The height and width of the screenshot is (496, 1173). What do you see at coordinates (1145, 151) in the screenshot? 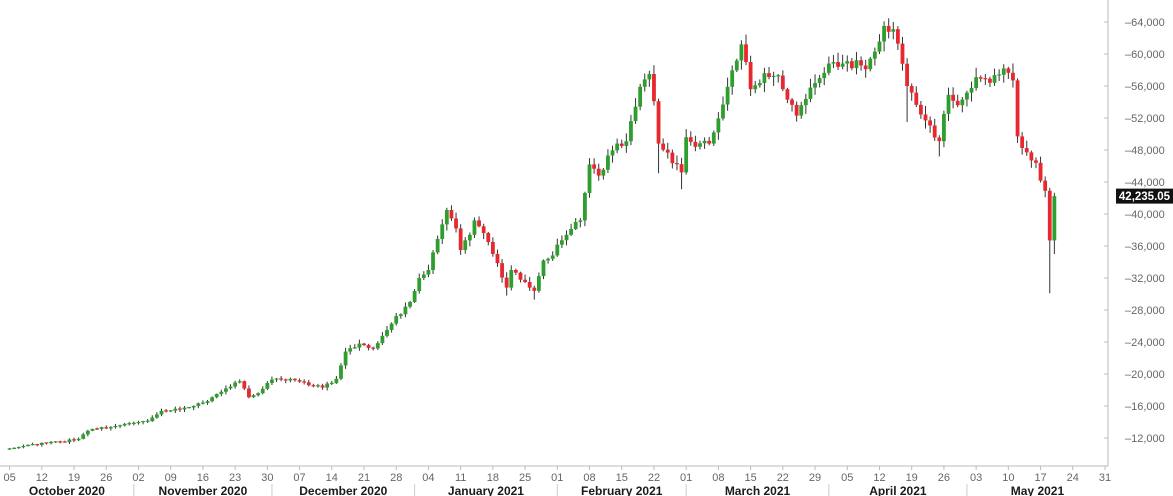
I see `y-tick-label: –48,000` at bounding box center [1145, 151].